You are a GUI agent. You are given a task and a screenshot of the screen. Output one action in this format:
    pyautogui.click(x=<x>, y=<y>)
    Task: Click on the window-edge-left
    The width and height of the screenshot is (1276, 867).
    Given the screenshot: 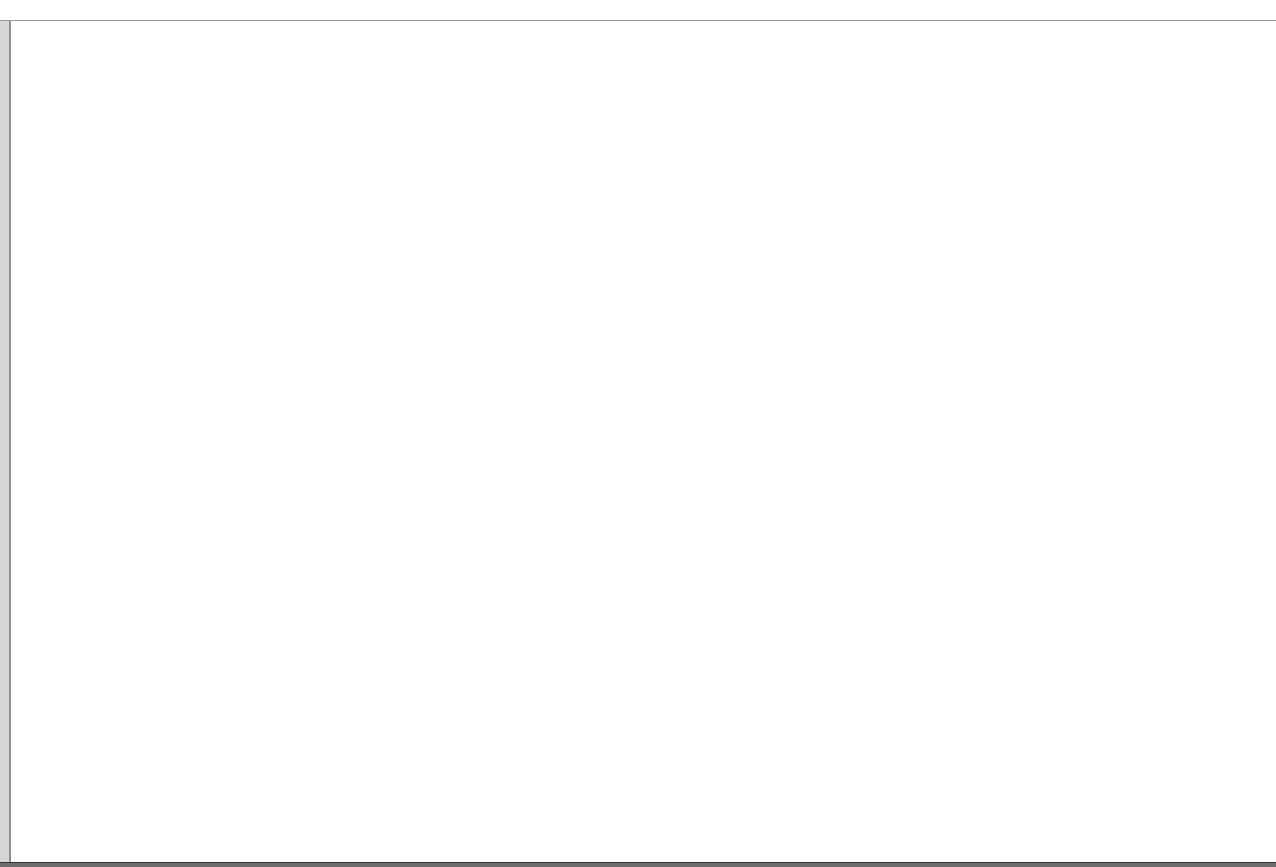 What is the action you would take?
    pyautogui.click(x=5, y=433)
    